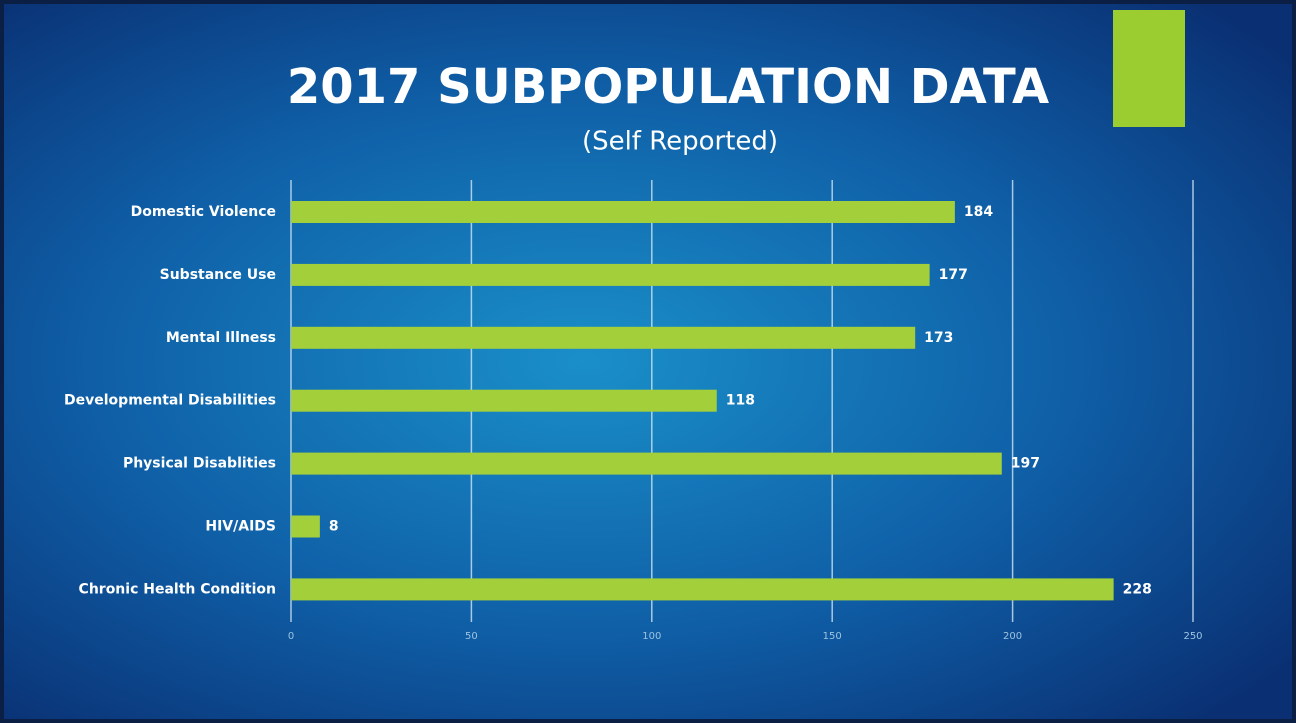 This screenshot has width=1296, height=723. Describe the element at coordinates (291, 636) in the screenshot. I see `x-tick-label: 0` at that location.